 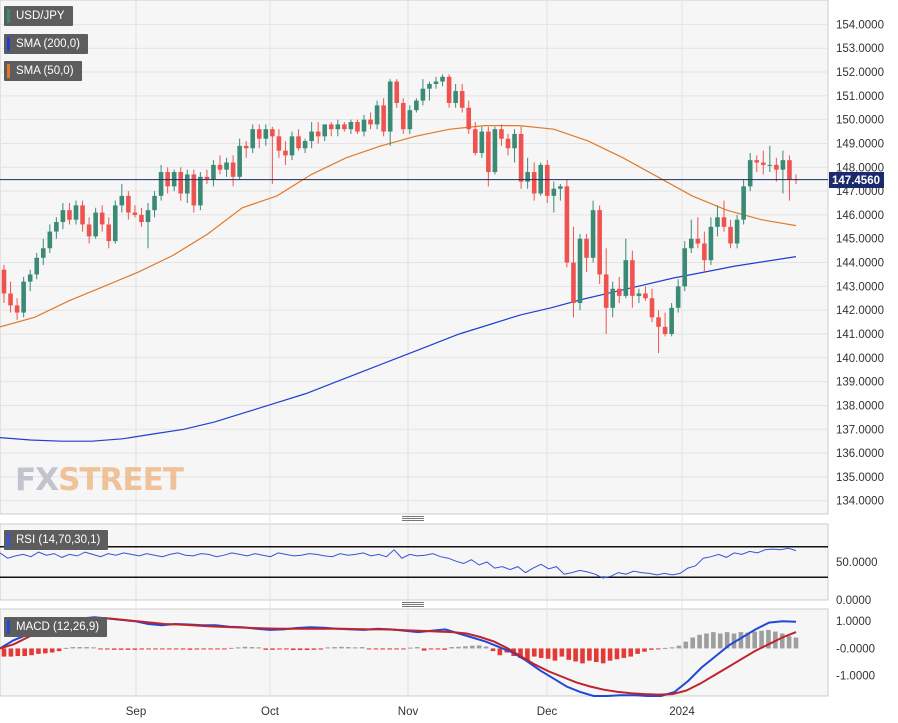 What do you see at coordinates (411, 712) in the screenshot?
I see `time-axis: Sep Oct Nov Dec 2024` at bounding box center [411, 712].